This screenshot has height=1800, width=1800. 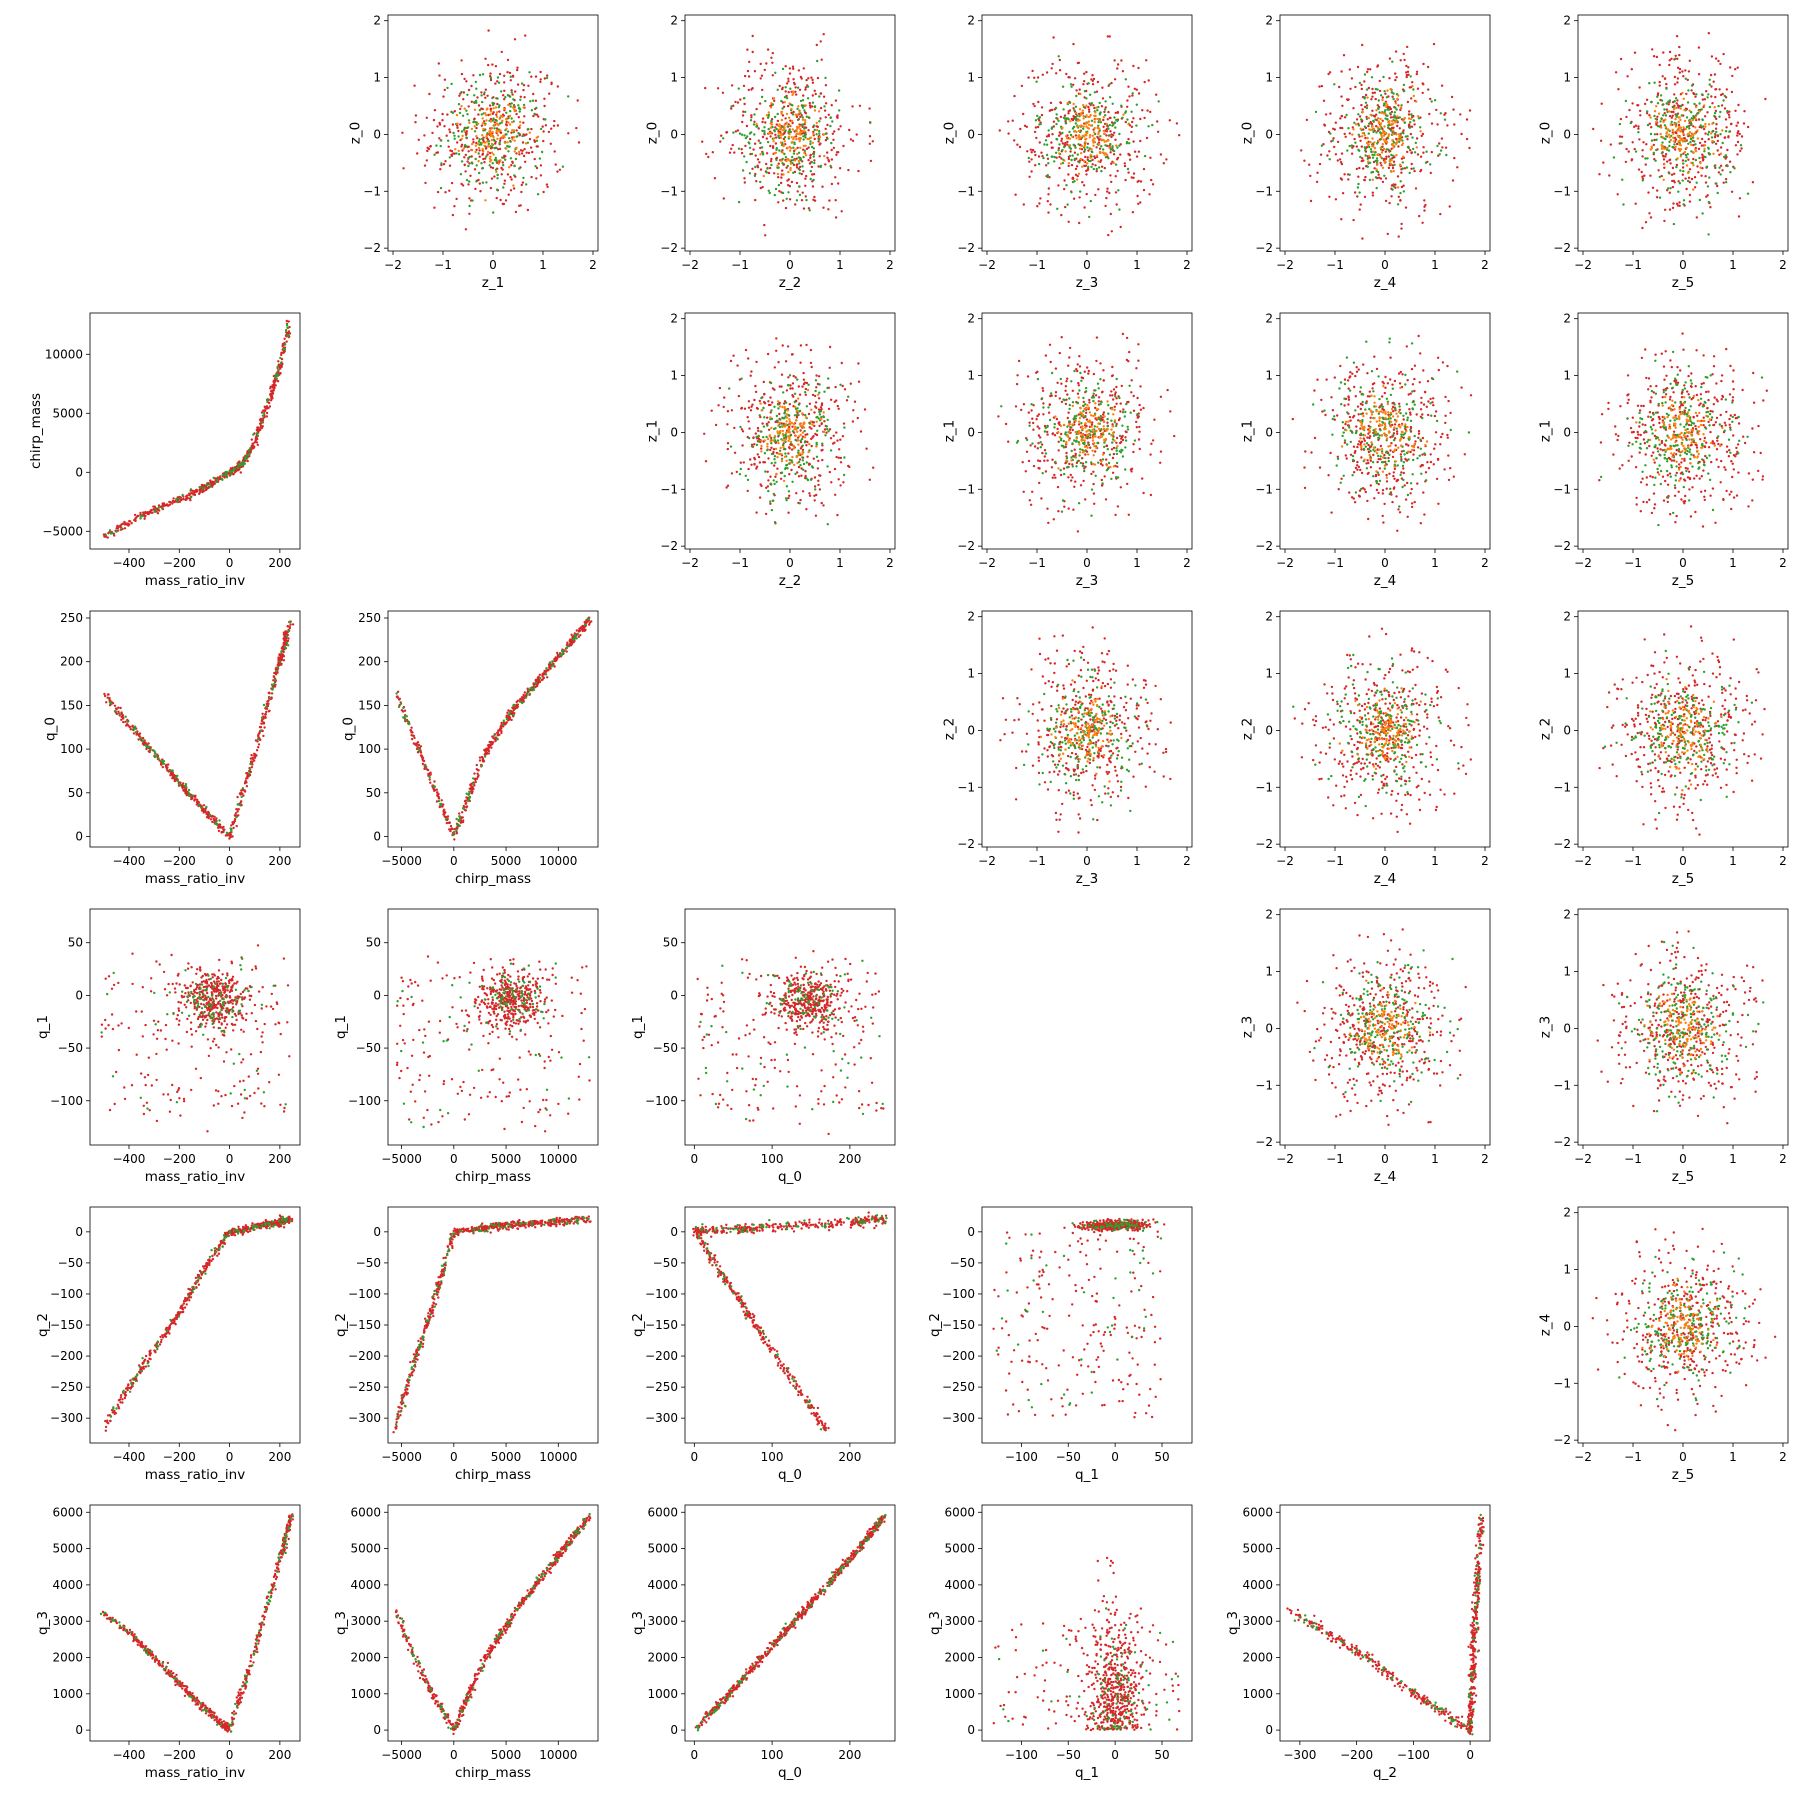 What do you see at coordinates (966, 191) in the screenshot?
I see `y-tick-label: −1` at bounding box center [966, 191].